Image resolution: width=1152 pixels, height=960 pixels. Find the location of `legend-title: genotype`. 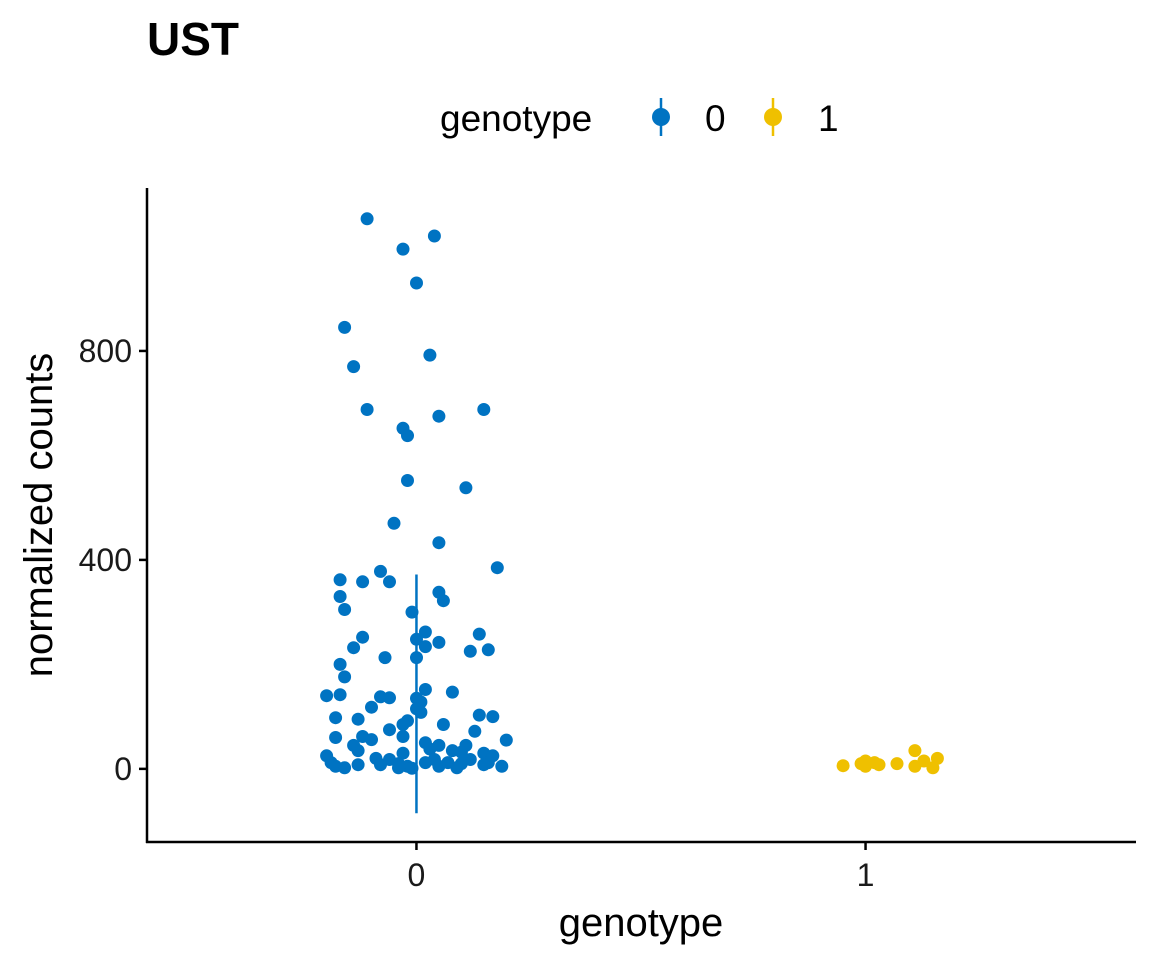

legend-title: genotype is located at coordinates (516, 118).